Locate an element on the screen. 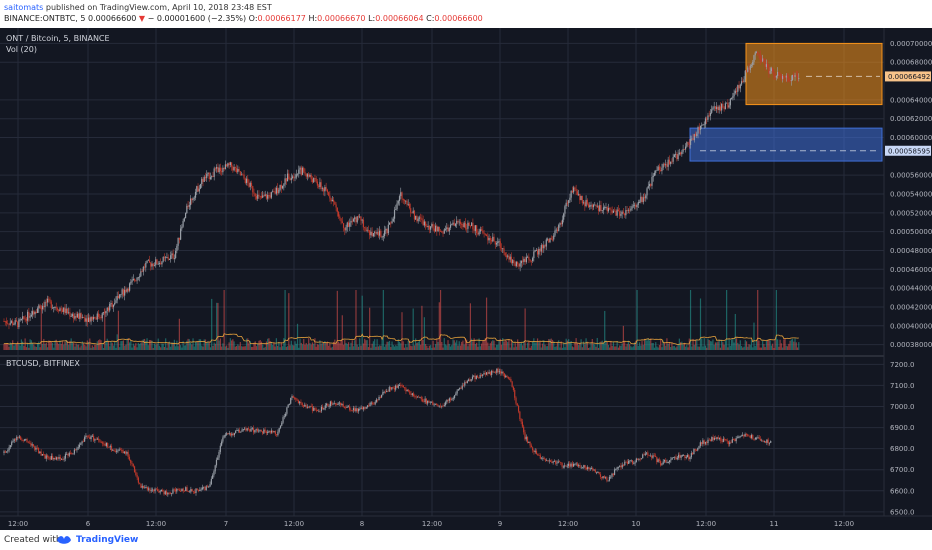  author-link: saitomats is located at coordinates (24, 7).